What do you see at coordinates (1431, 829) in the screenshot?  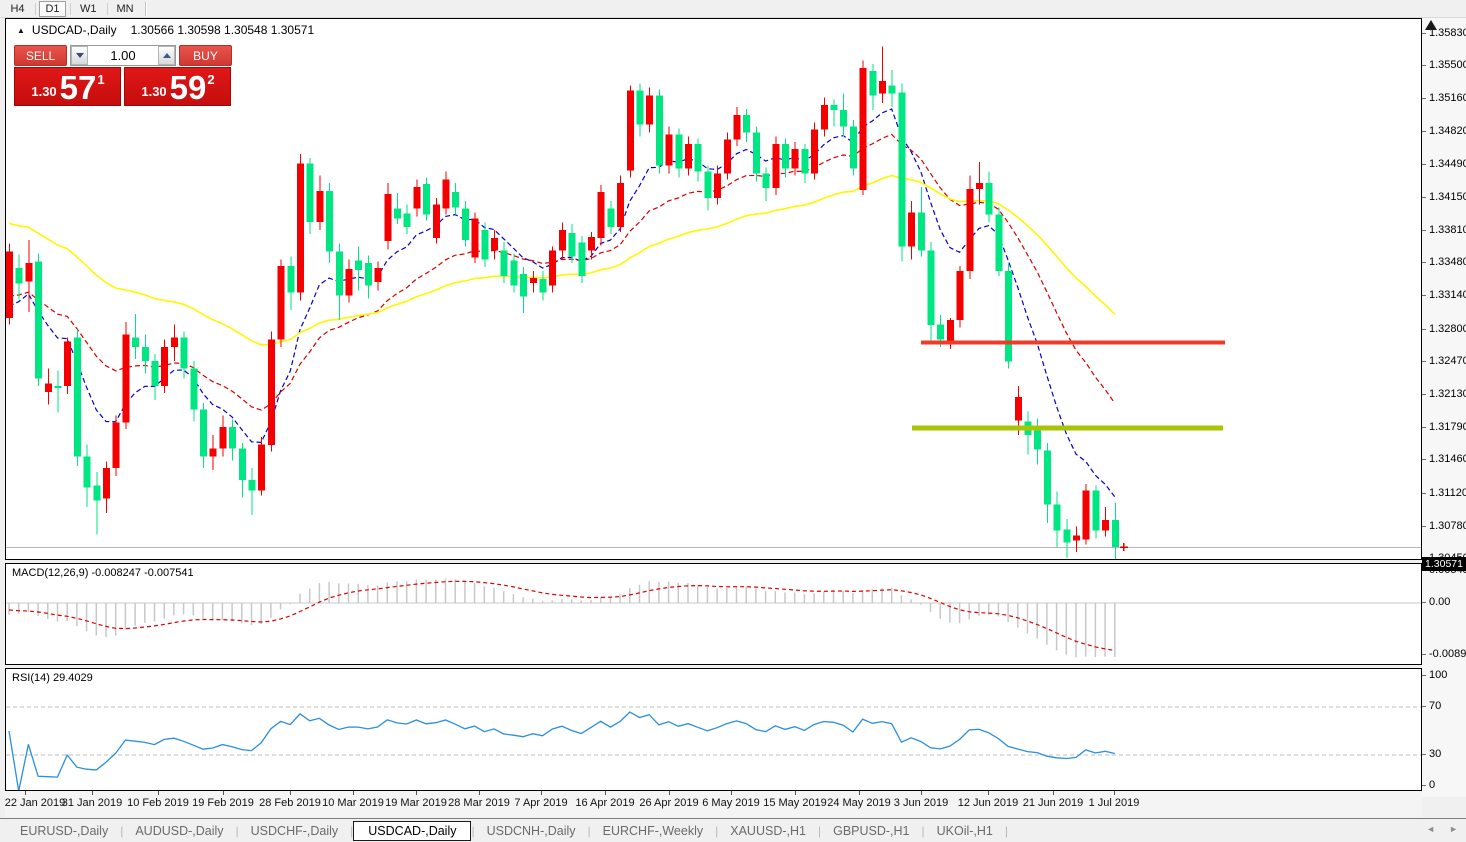 I see `tab-scroll-left-icon: ◄` at bounding box center [1431, 829].